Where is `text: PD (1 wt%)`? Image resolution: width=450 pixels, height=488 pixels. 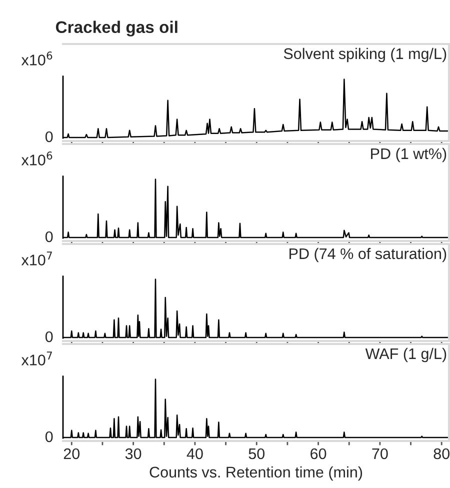
text: PD (1 wt%) is located at coordinates (408, 155).